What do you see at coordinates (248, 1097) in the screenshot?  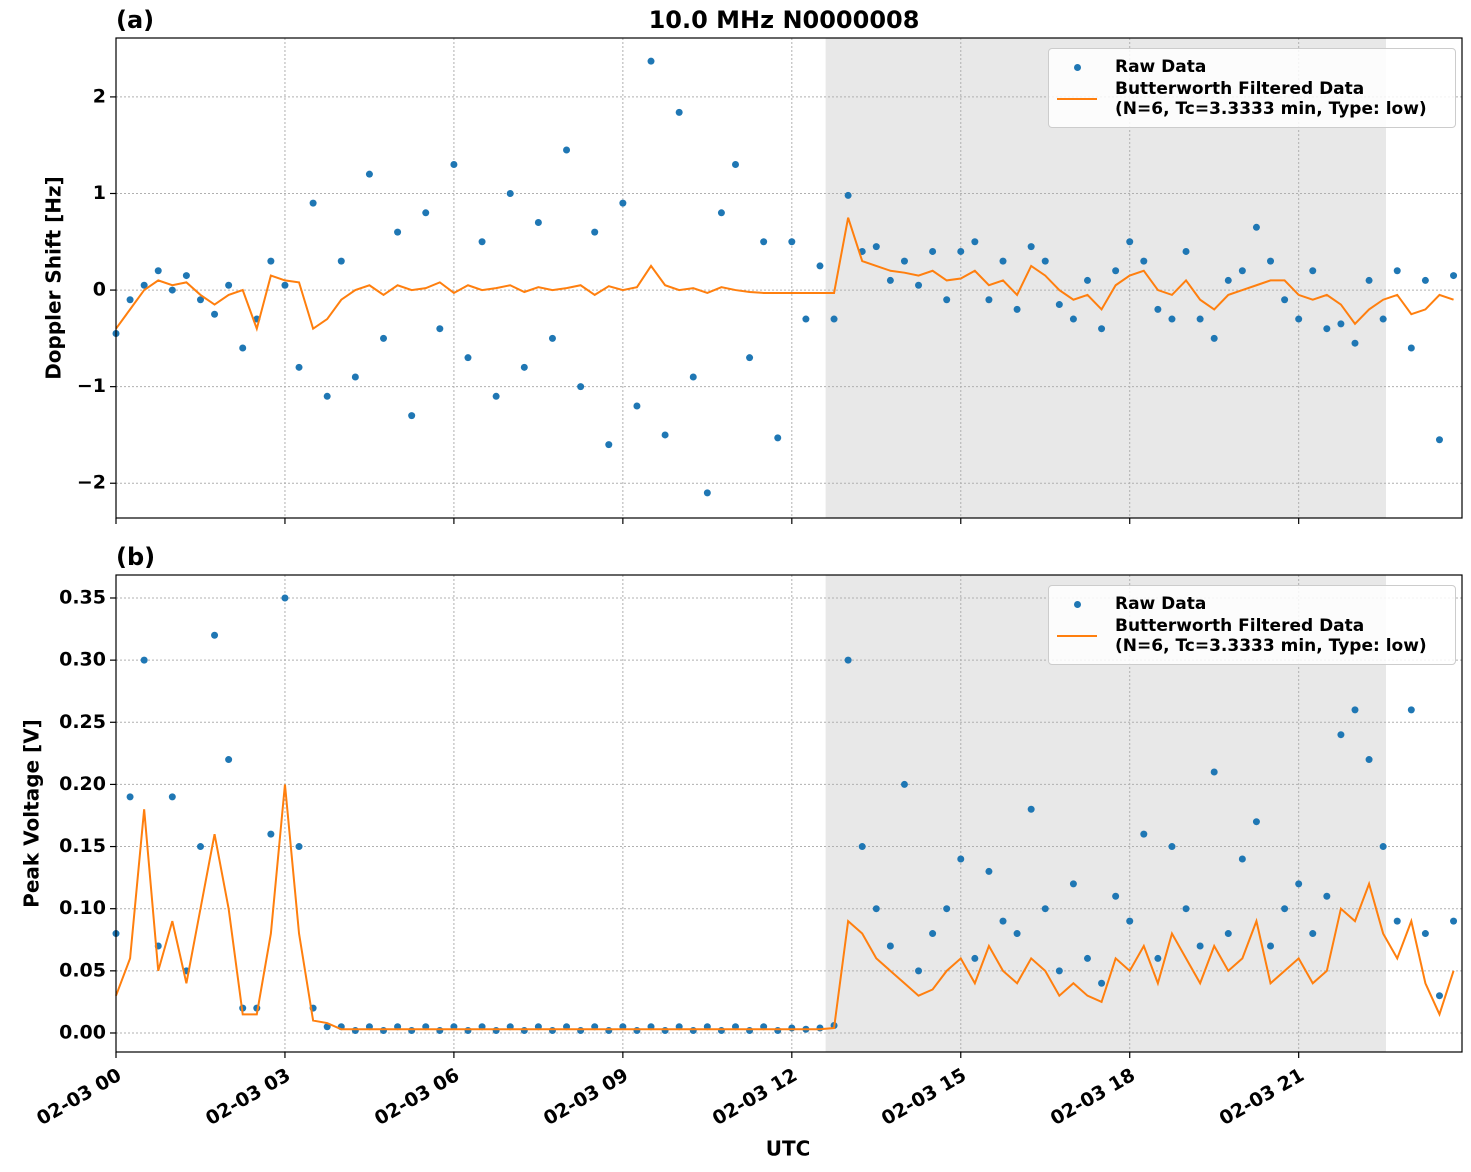 I see `x-tick-label: 02-03 03` at bounding box center [248, 1097].